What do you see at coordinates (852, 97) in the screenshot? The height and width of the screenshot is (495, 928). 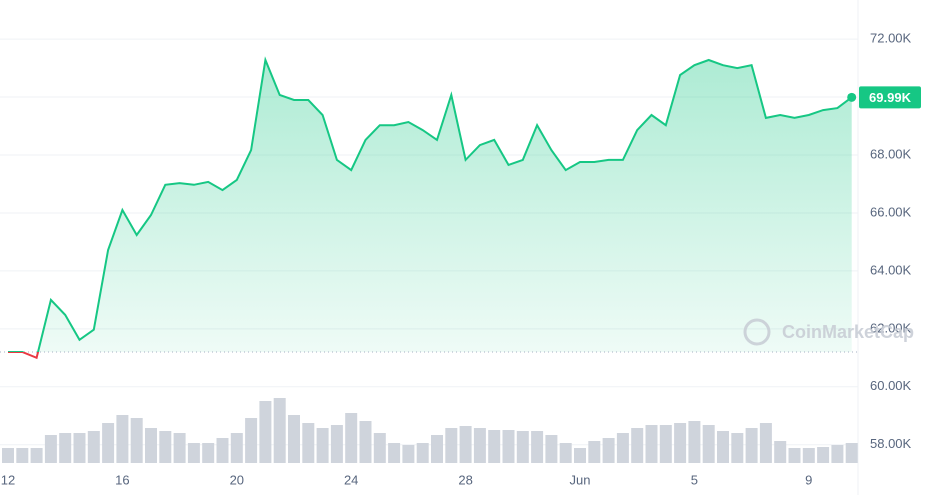 I see `last-point` at bounding box center [852, 97].